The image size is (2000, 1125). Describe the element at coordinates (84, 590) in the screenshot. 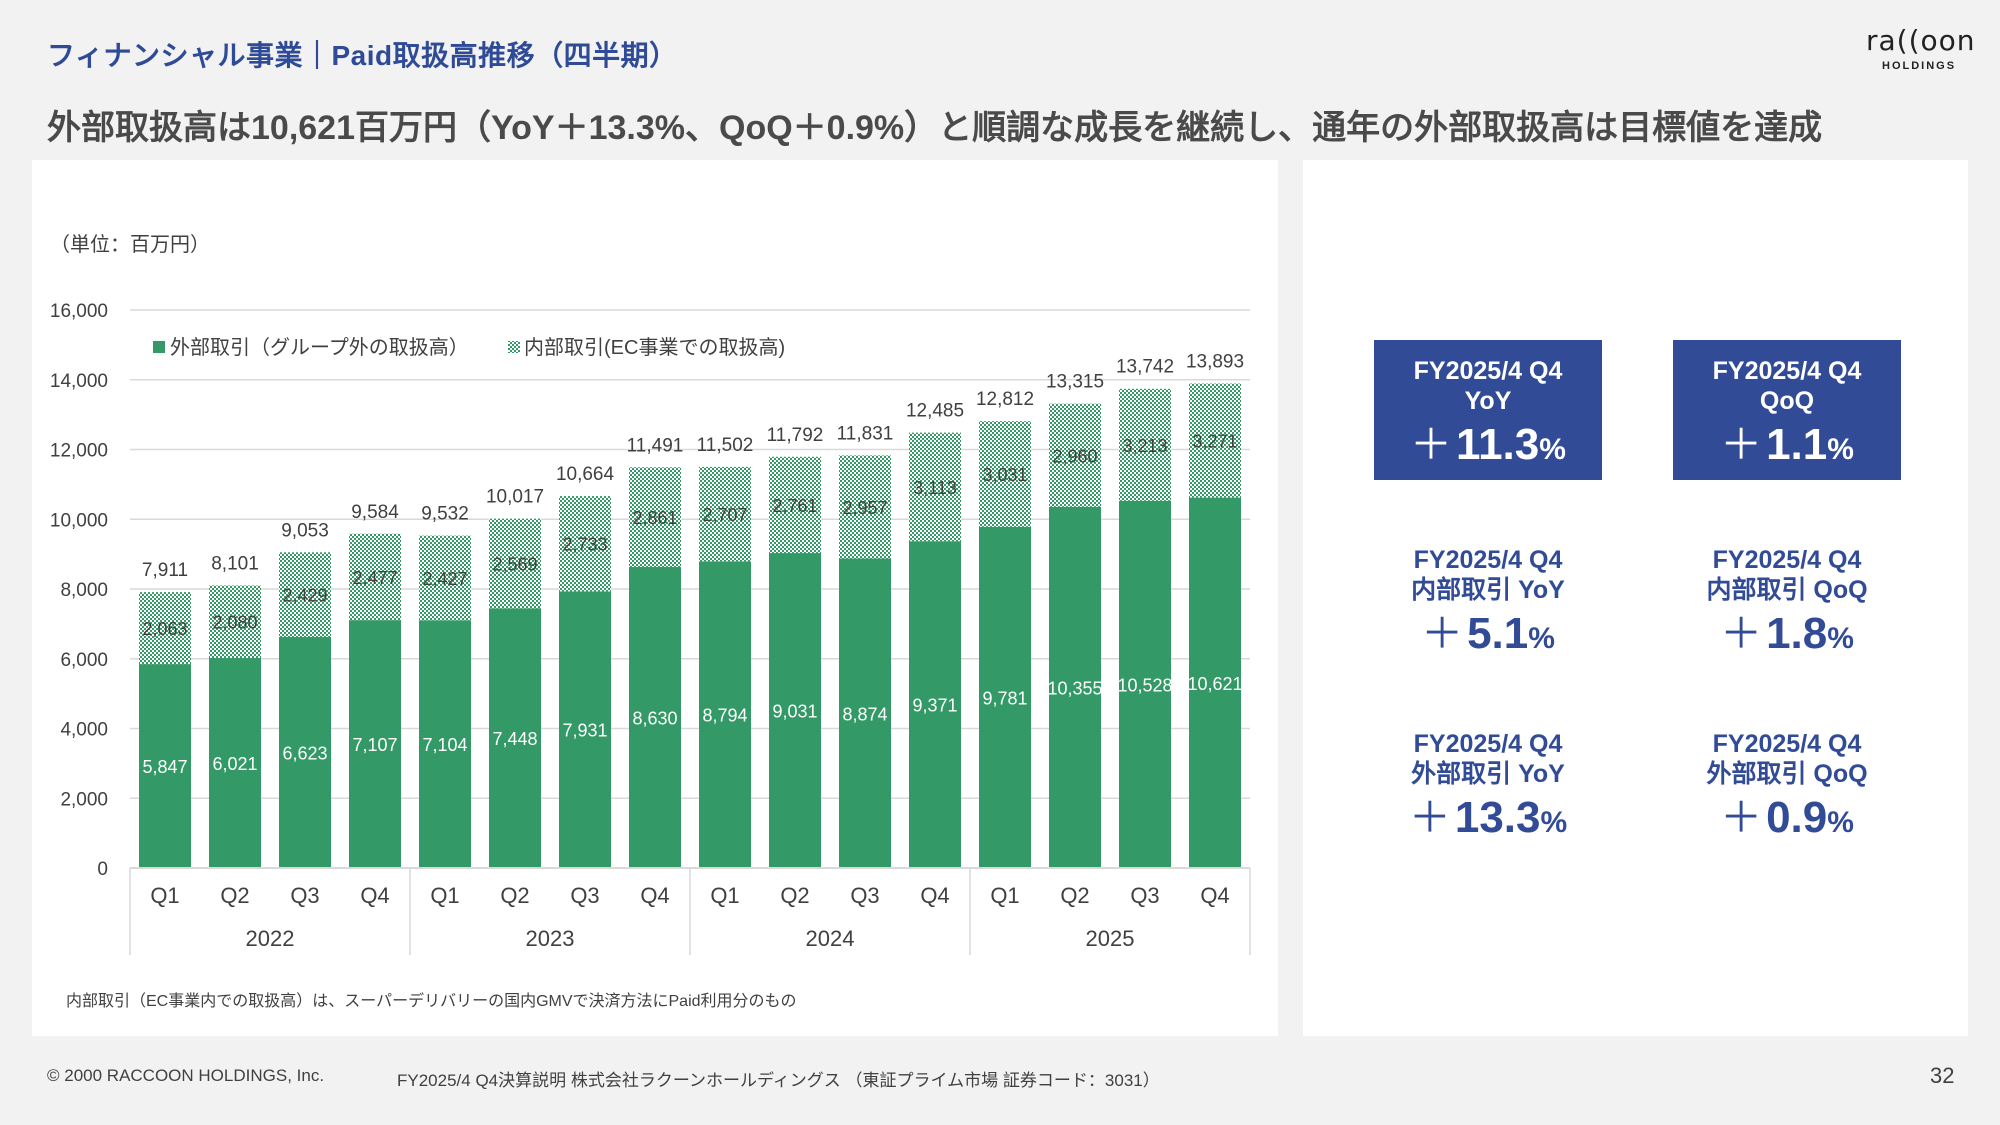

I see `y-tick-label: 8,000` at that location.